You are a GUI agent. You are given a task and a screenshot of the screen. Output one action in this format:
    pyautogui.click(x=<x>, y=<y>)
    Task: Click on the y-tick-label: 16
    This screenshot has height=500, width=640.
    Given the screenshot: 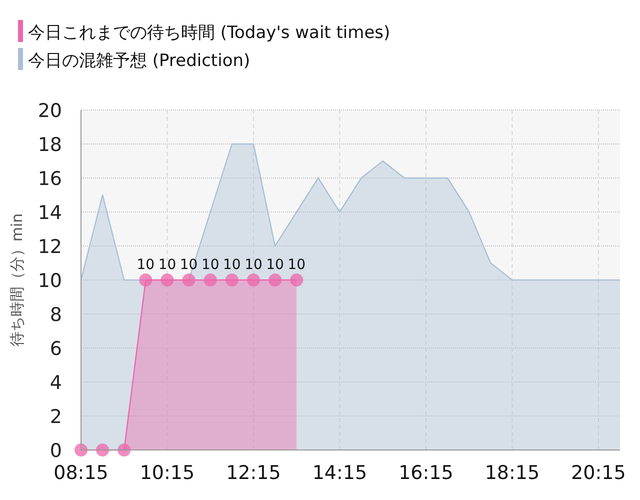 What is the action you would take?
    pyautogui.click(x=50, y=179)
    